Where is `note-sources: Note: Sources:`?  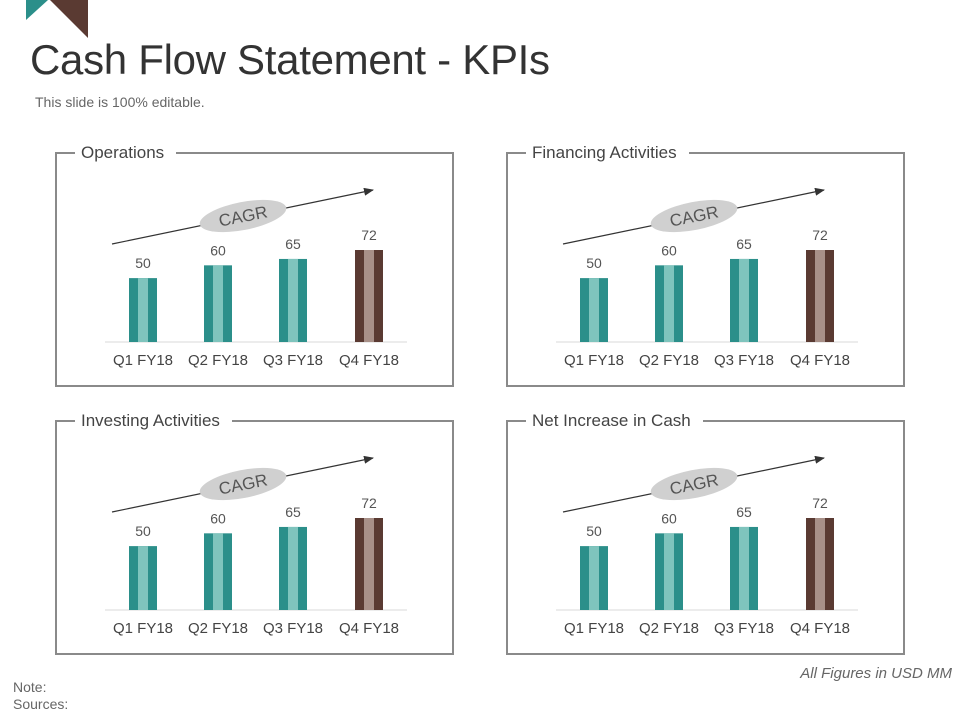 note-sources: Note: Sources: is located at coordinates (40, 696).